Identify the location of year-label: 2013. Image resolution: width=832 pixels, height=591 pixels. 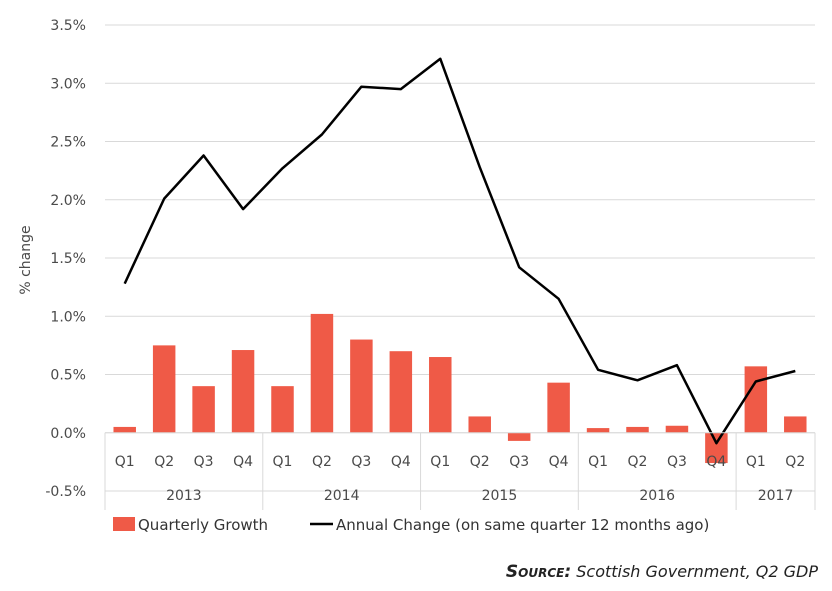
(184, 496).